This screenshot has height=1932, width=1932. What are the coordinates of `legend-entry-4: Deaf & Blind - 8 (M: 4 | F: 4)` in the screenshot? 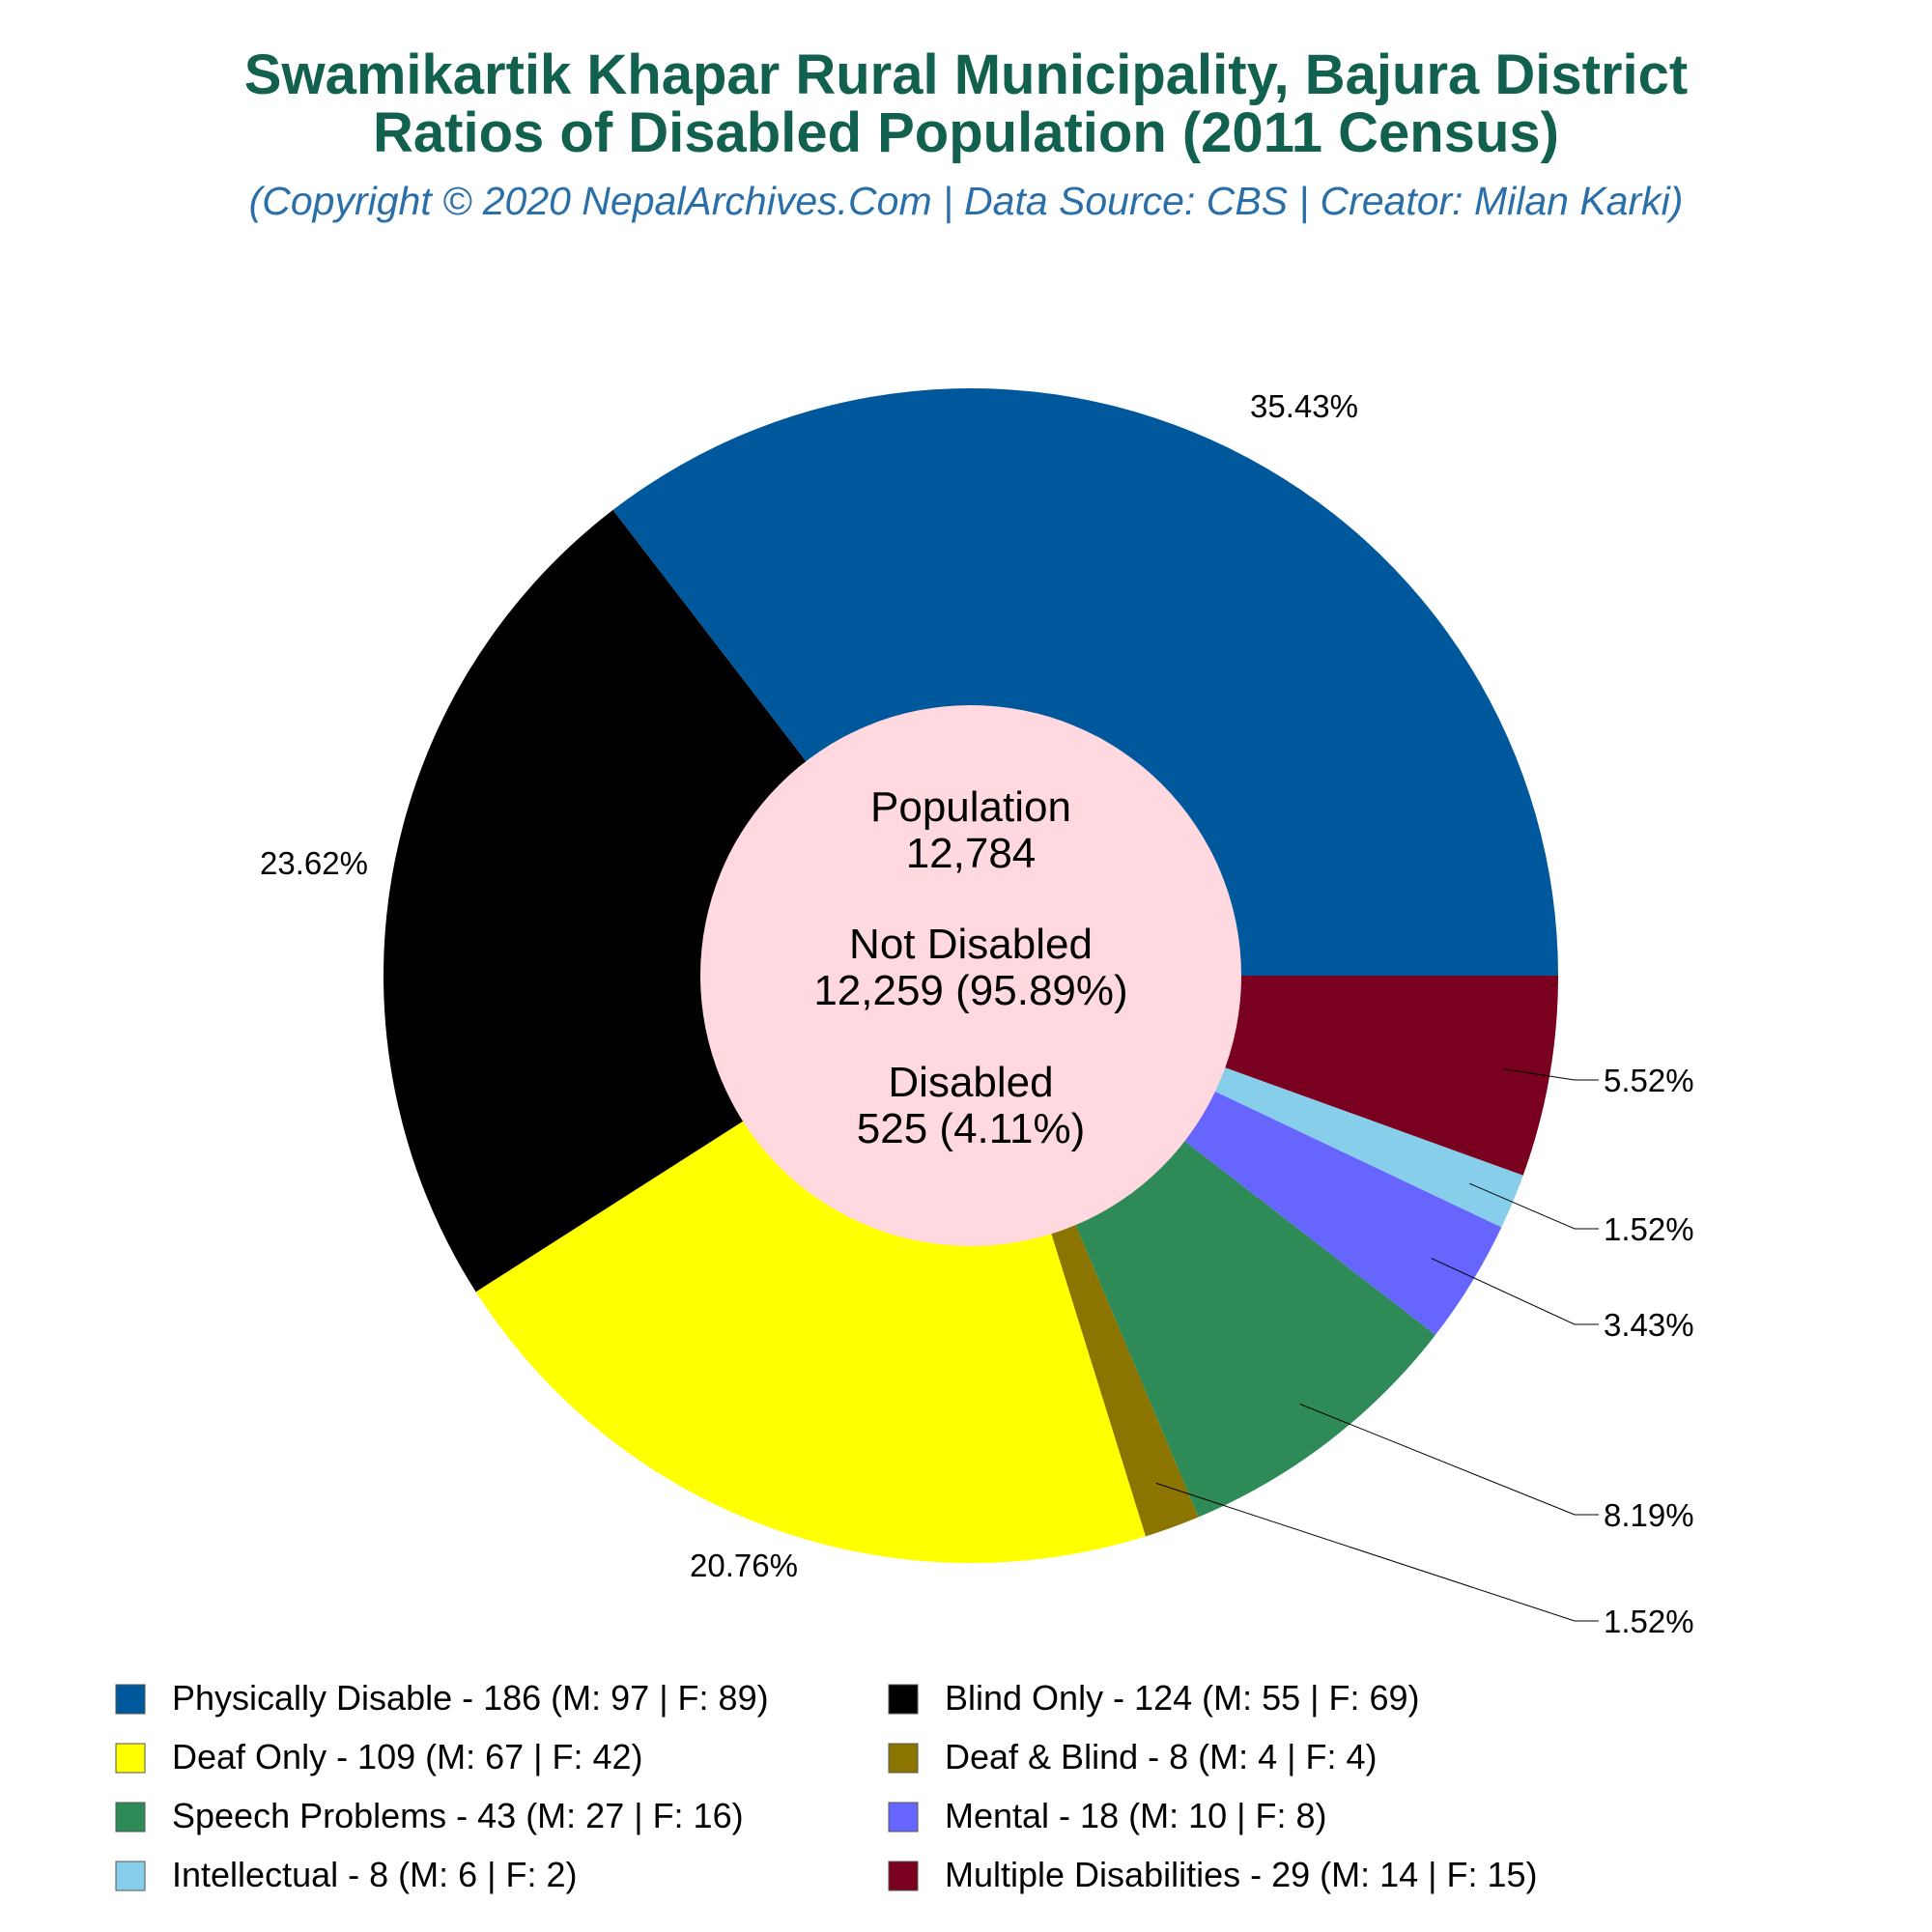 It's located at (1161, 1756).